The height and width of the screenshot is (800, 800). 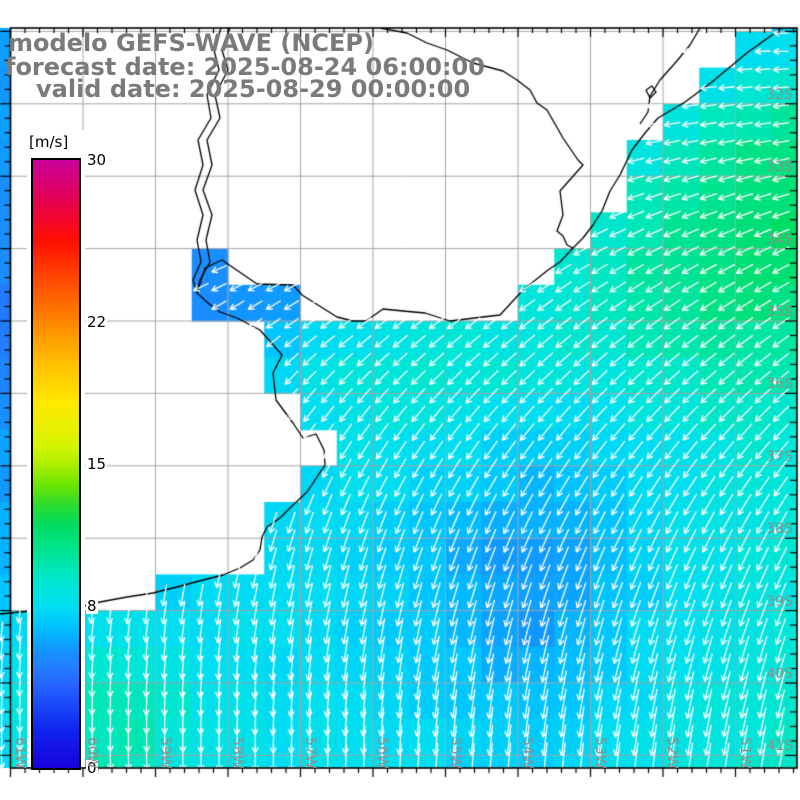 I want to click on latitude-label: 37S, so click(x=779, y=456).